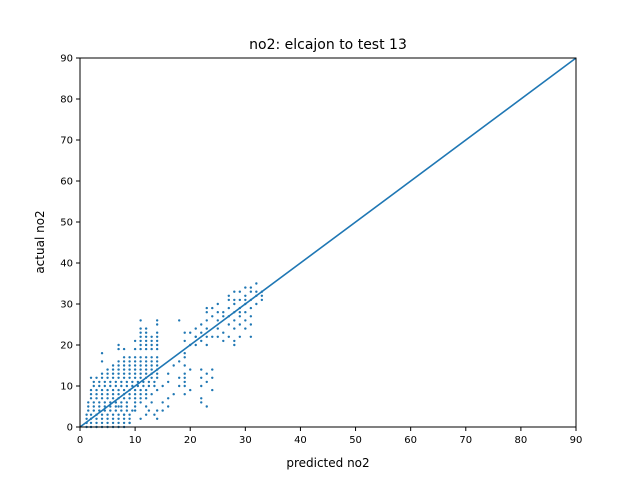 The height and width of the screenshot is (480, 640). Describe the element at coordinates (66, 141) in the screenshot. I see `y-tick-label: 70` at that location.